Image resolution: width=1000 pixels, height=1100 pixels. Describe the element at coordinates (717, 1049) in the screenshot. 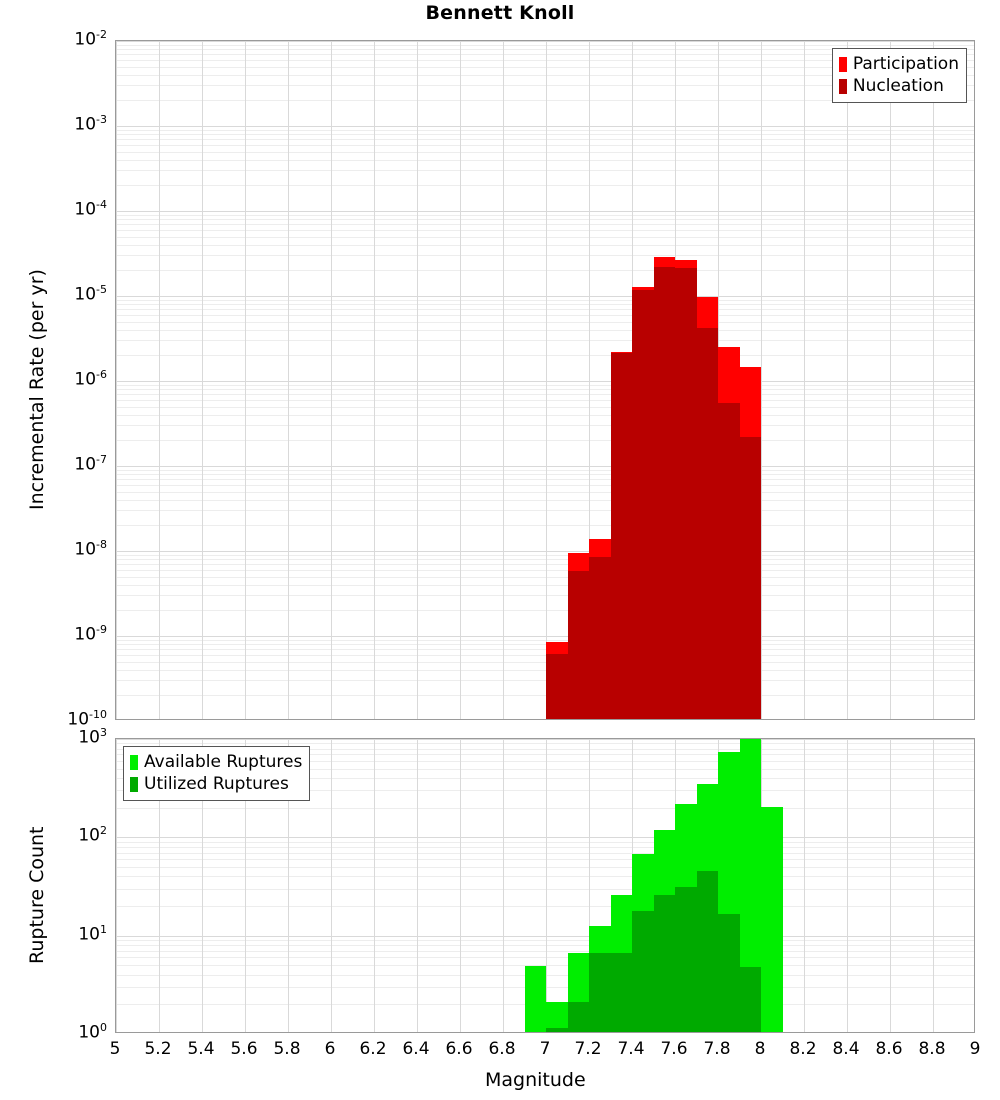

I see `xtick-label: 7.8` at that location.